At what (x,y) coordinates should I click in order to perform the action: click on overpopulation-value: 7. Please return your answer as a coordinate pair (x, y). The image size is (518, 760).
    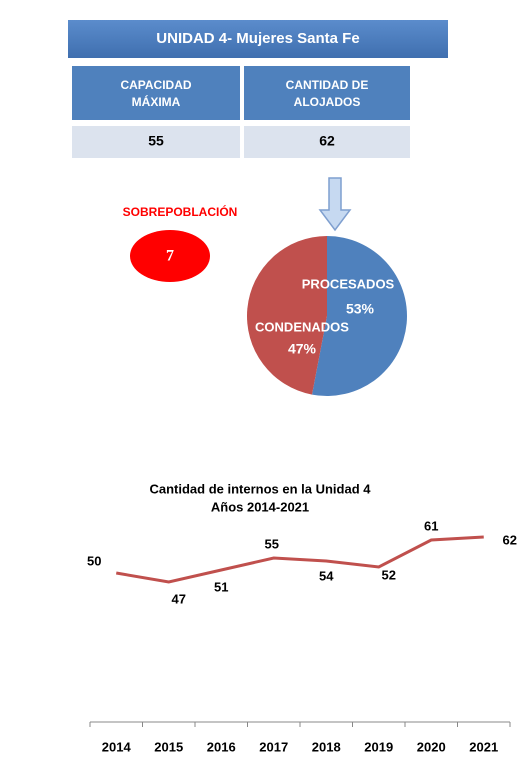
    Looking at the image, I should click on (170, 256).